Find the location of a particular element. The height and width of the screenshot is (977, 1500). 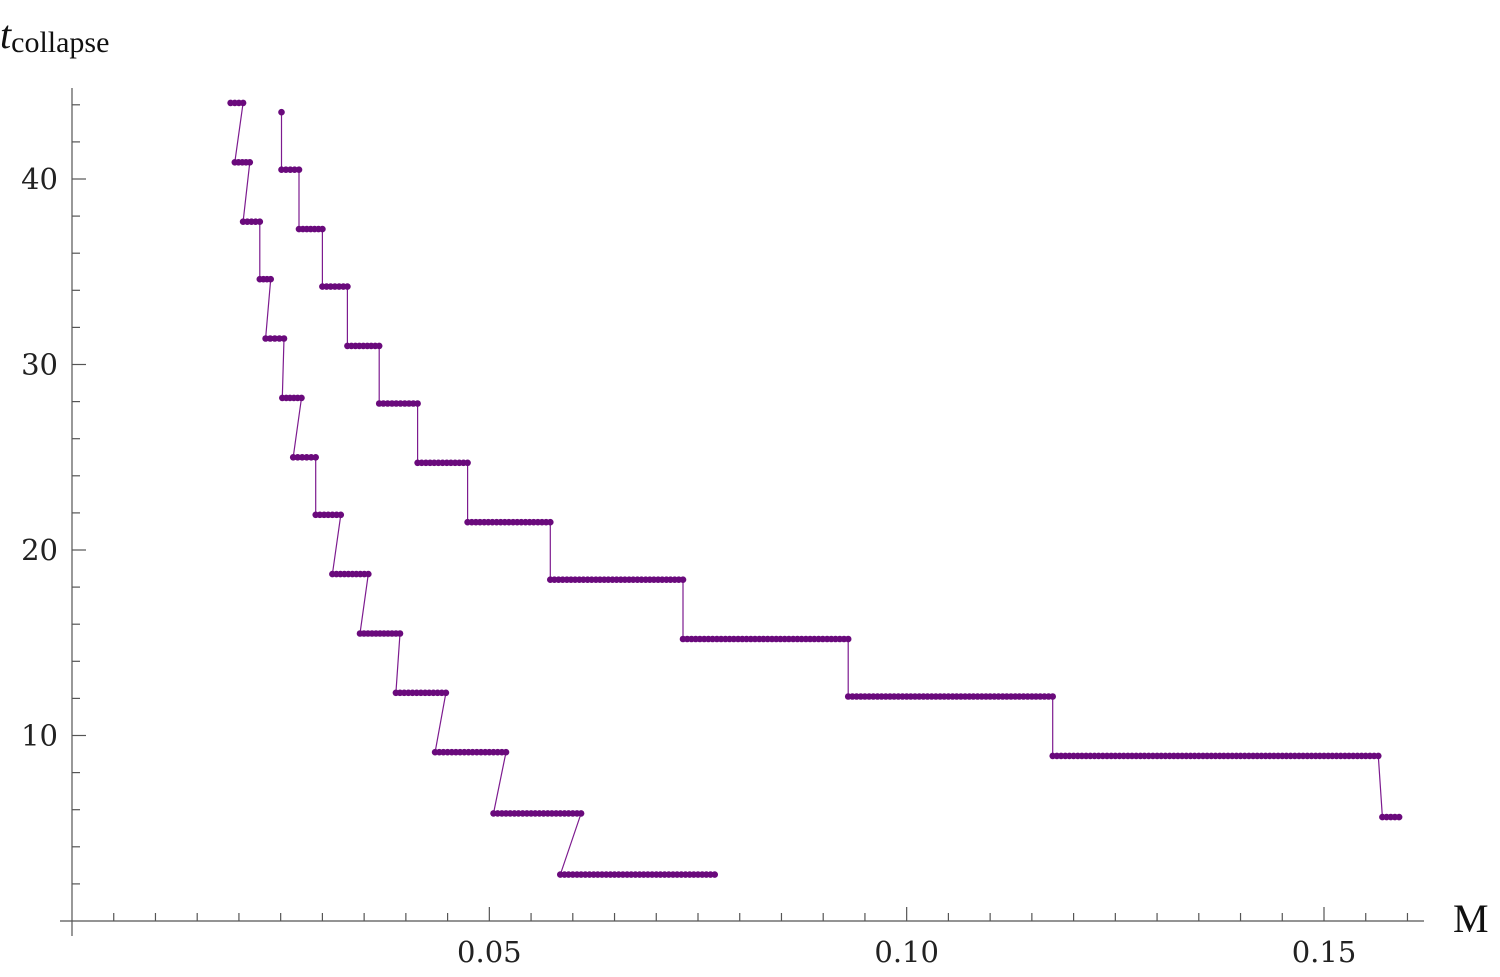

x-tick-label: 0.10 is located at coordinates (906, 952).